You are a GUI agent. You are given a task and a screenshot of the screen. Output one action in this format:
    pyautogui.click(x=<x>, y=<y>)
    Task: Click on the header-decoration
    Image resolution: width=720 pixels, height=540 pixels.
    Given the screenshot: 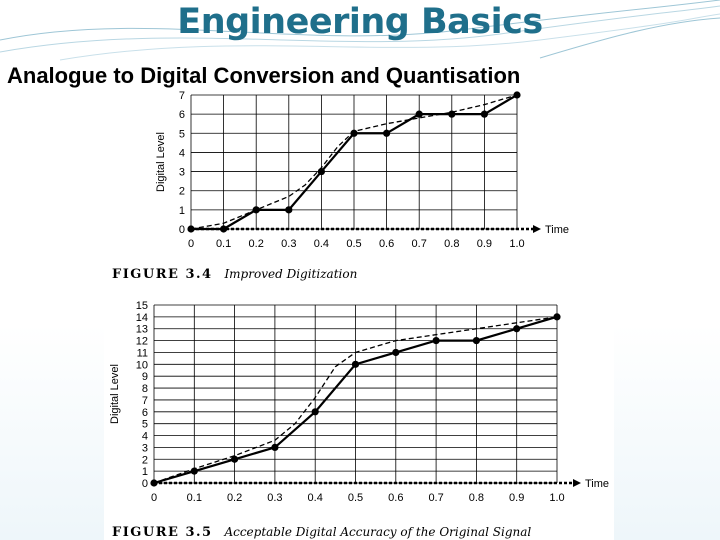 What is the action you would take?
    pyautogui.click(x=360, y=30)
    